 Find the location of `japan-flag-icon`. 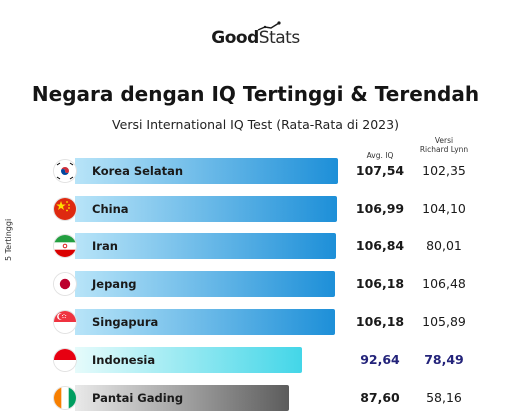

japan-flag-icon is located at coordinates (65, 284).